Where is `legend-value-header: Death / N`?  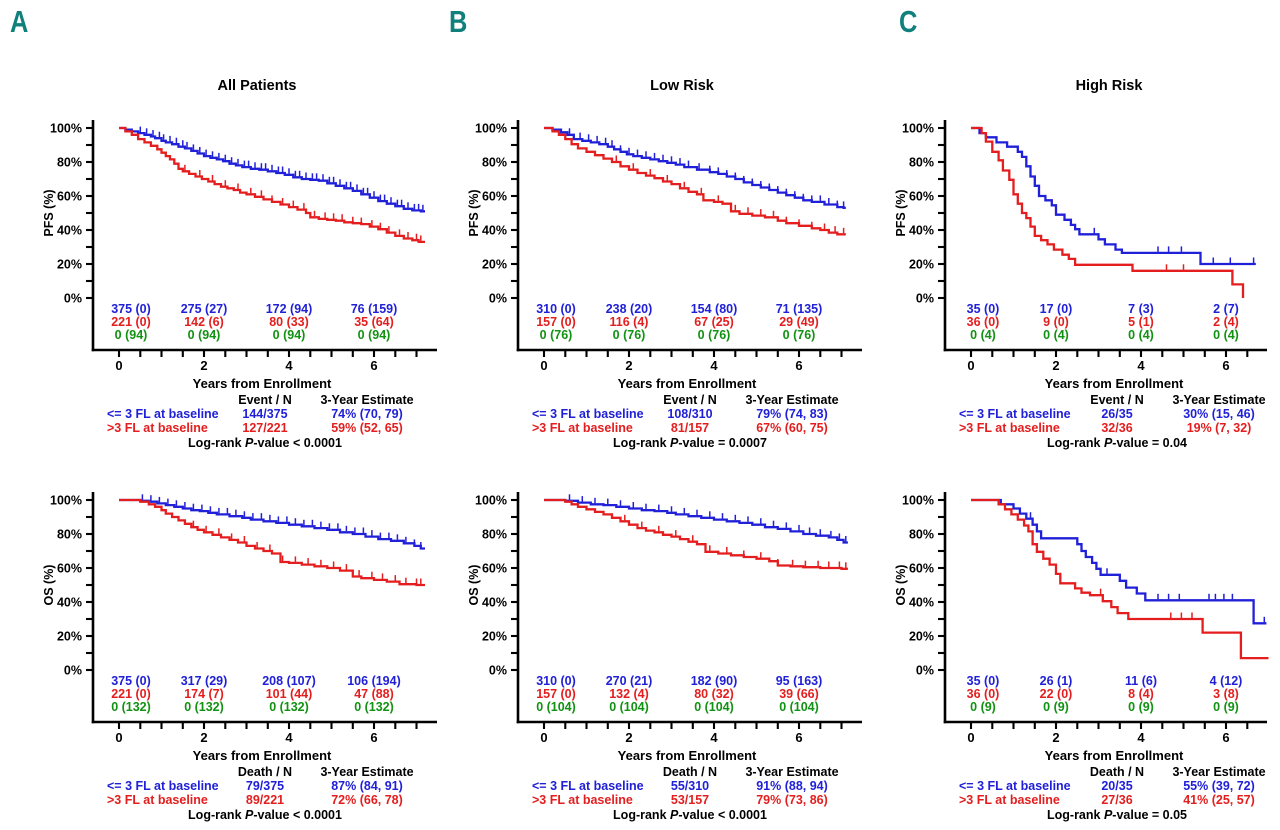 legend-value-header: Death / N is located at coordinates (1117, 772).